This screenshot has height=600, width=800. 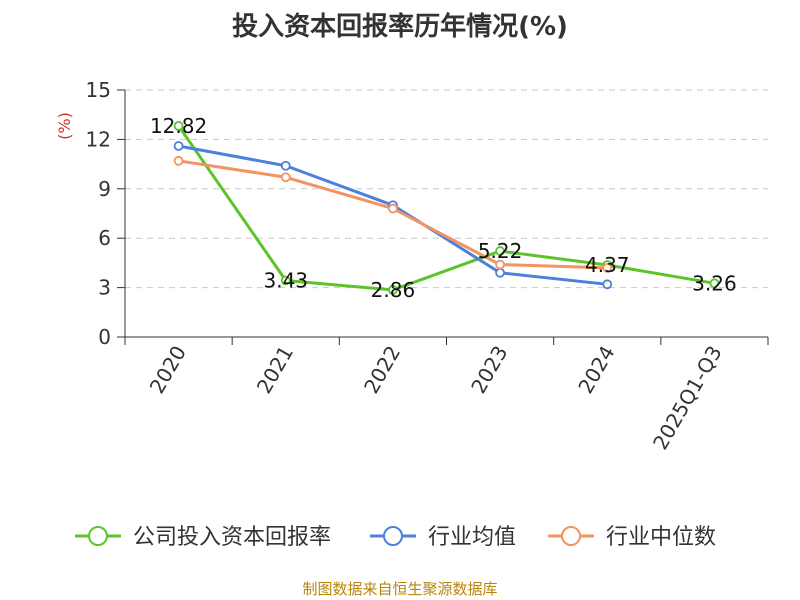 What do you see at coordinates (489, 370) in the screenshot?
I see `x-tick-label: 2023` at bounding box center [489, 370].